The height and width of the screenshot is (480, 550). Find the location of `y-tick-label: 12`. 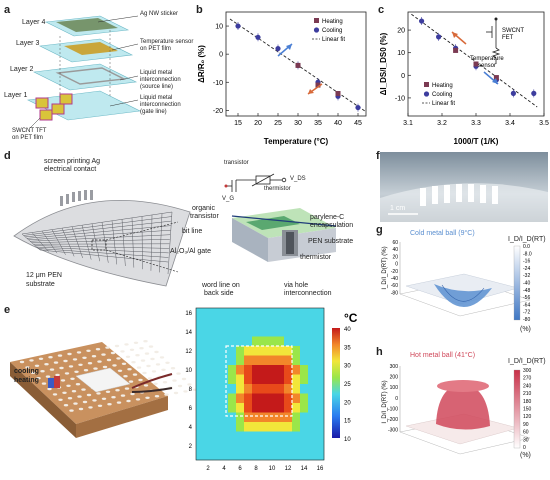

y-tick-label: 12 is located at coordinates (188, 352).